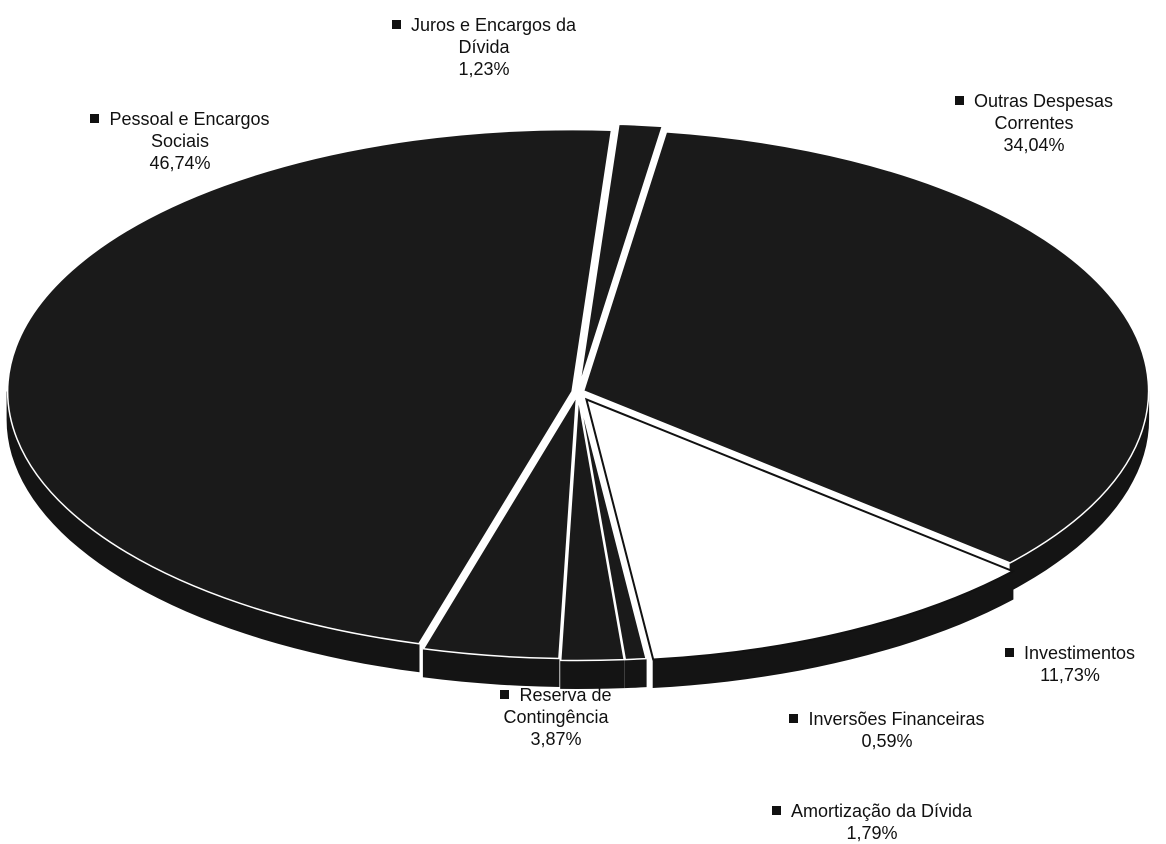 This screenshot has height=844, width=1166. I want to click on slice-label-text: Correntes, so click(1034, 123).